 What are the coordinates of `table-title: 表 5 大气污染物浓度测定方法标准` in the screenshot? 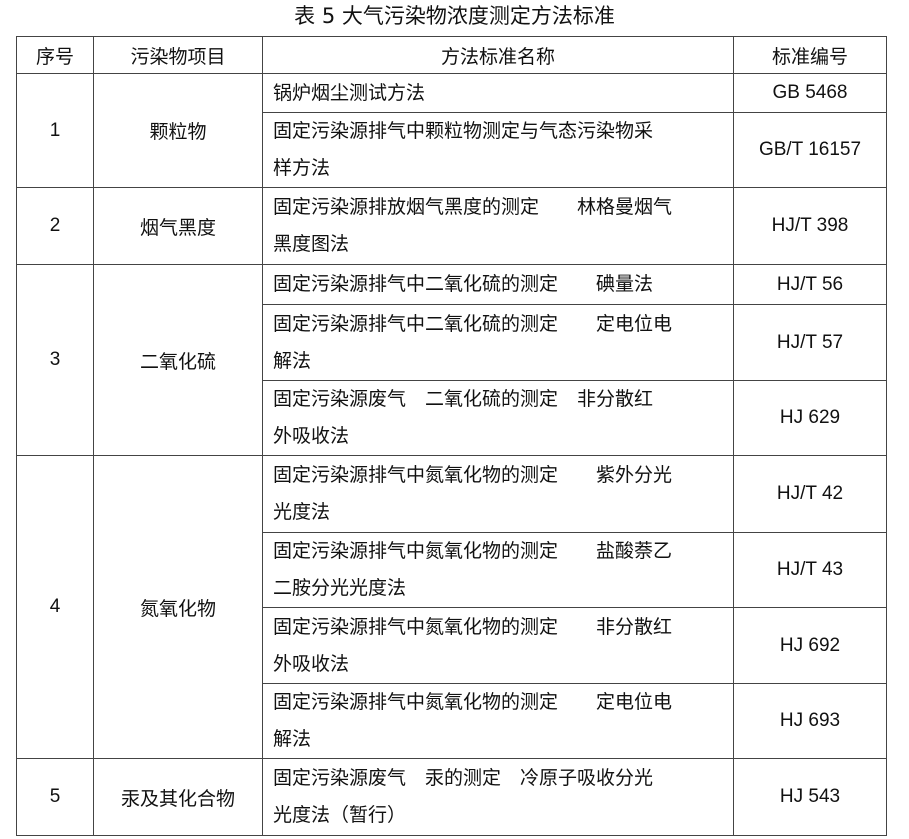 It's located at (454, 16).